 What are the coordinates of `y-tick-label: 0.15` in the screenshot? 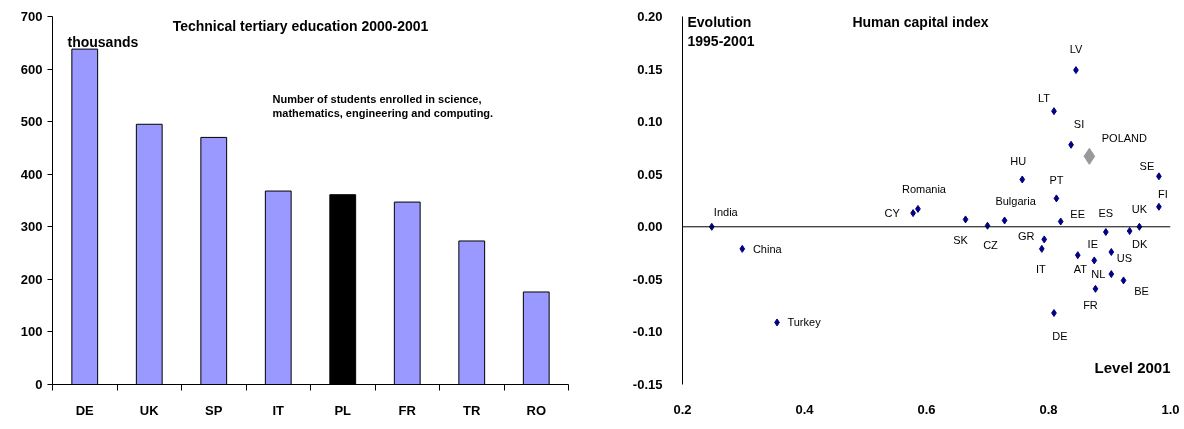 It's located at (650, 69).